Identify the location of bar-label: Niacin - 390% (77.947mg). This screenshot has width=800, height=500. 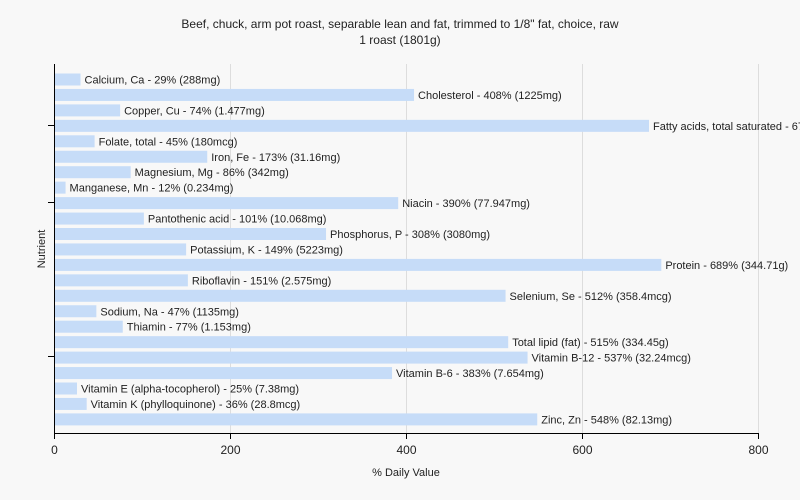
(466, 204).